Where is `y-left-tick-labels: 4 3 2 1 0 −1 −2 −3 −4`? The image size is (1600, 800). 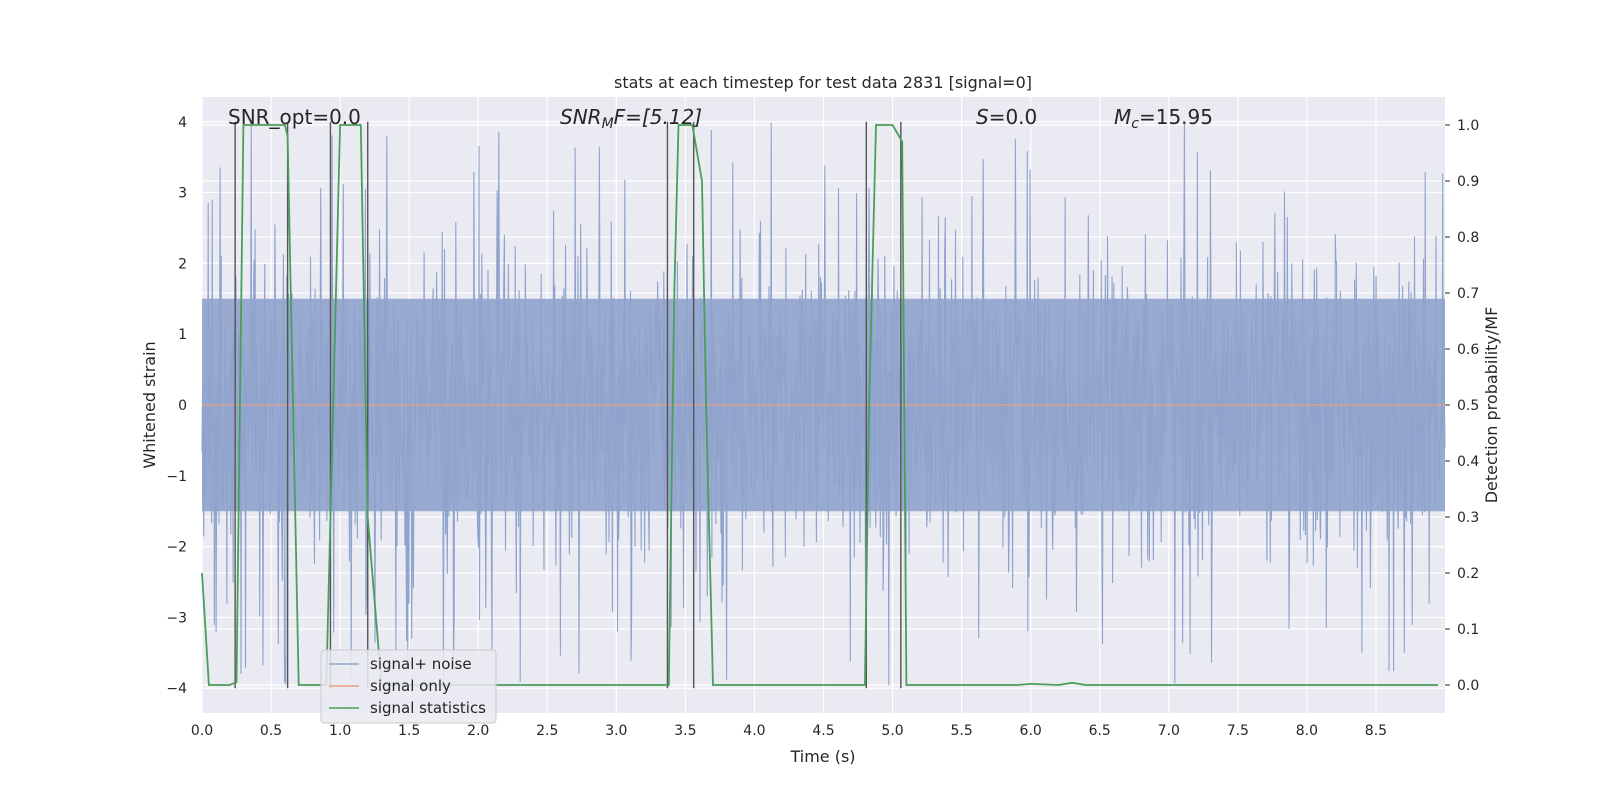 y-left-tick-labels: 4 3 2 1 0 −1 −2 −3 −4 is located at coordinates (176, 406).